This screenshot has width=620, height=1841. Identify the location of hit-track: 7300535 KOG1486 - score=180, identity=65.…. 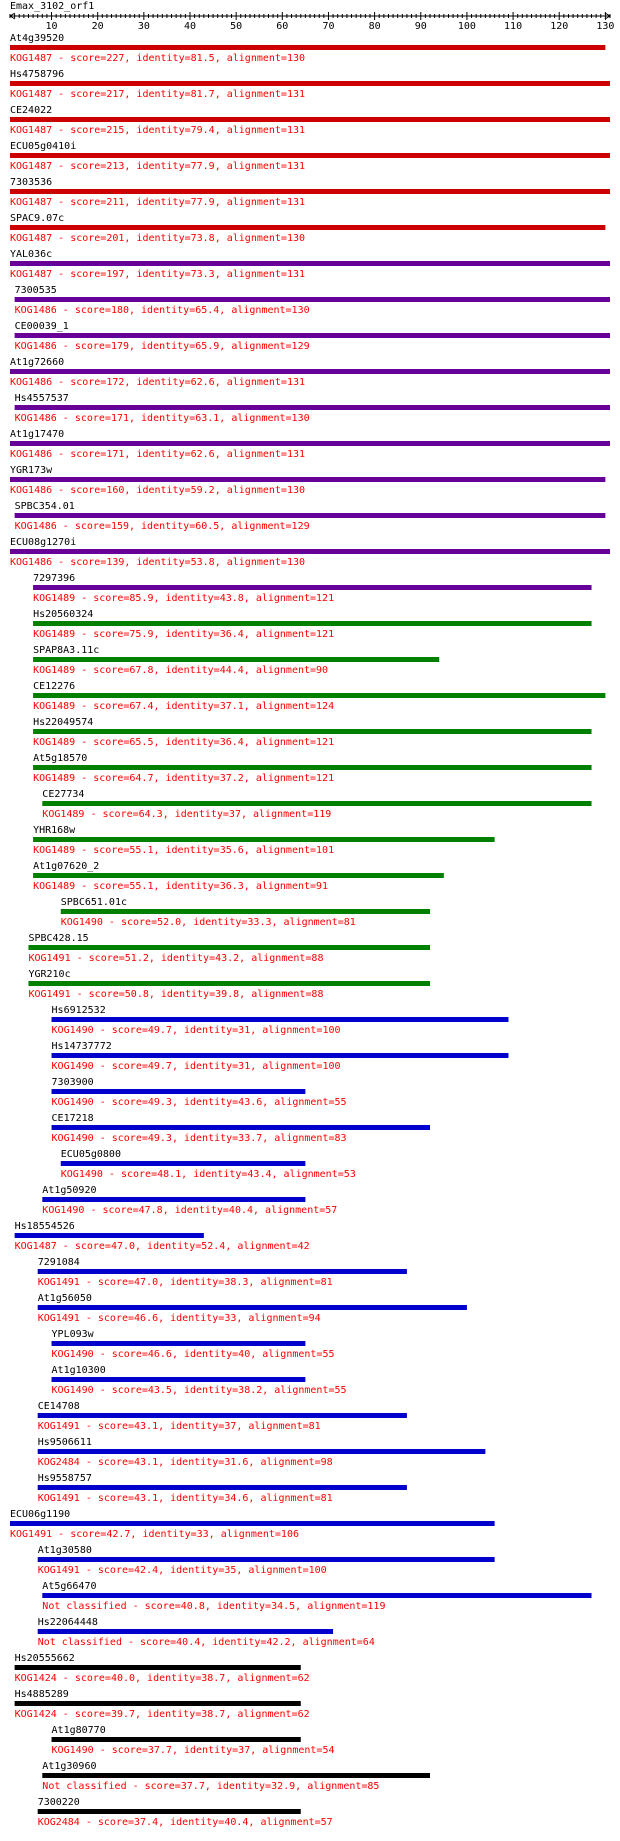
(312, 300).